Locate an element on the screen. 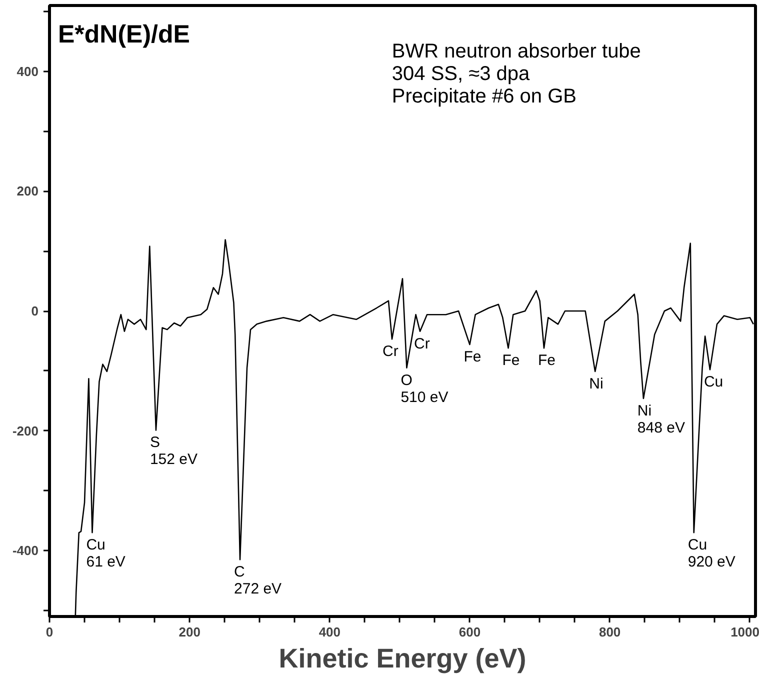  x-tick-label: 800 is located at coordinates (609, 632).